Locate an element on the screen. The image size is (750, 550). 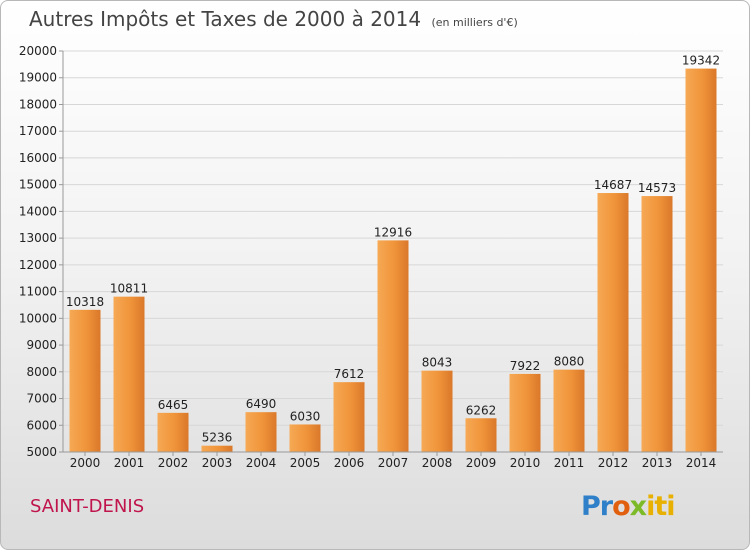
data-label: 14573 is located at coordinates (657, 188).